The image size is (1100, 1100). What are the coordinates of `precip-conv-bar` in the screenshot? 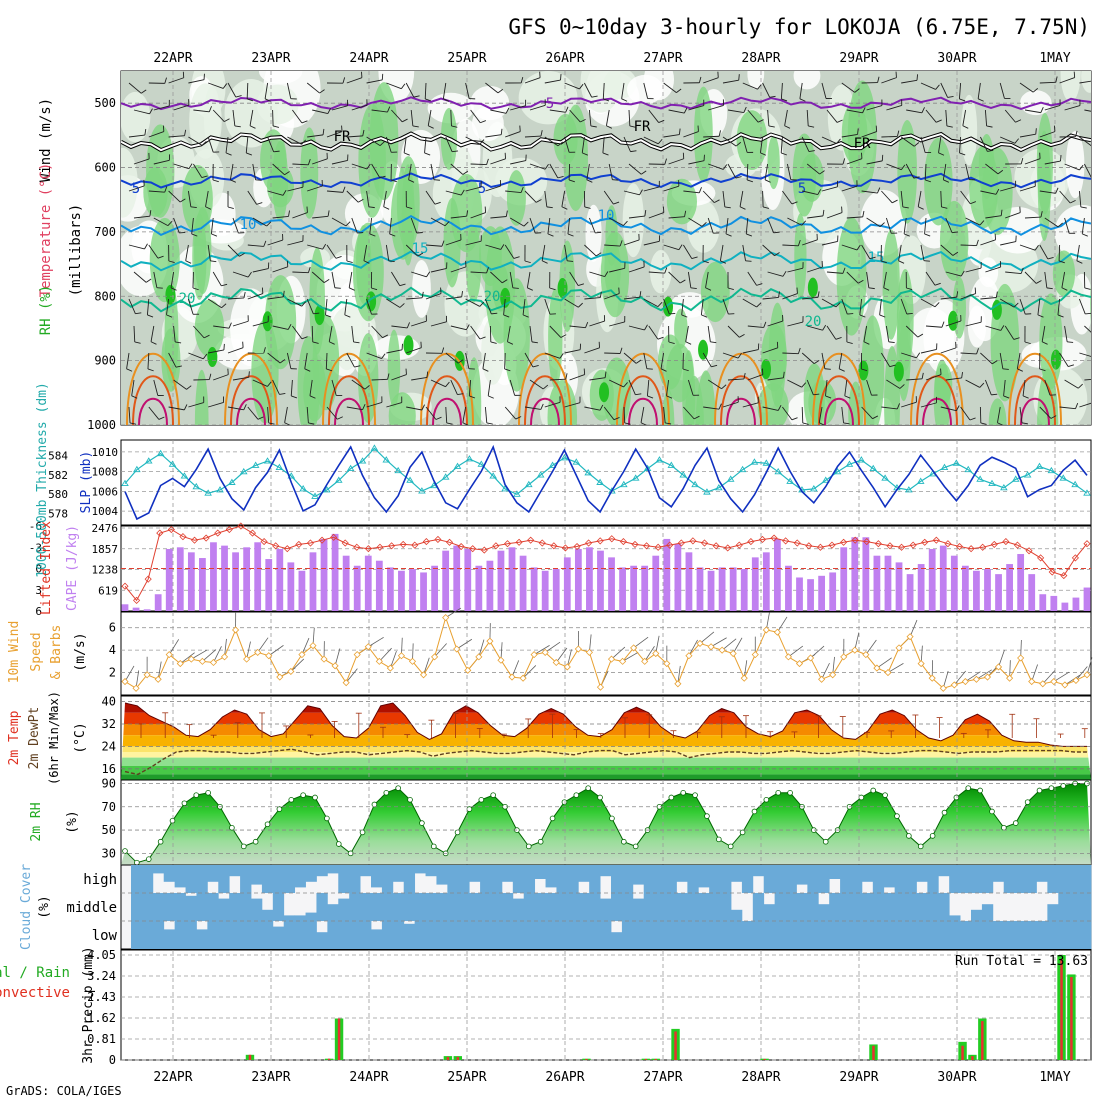 It's located at (873, 1052).